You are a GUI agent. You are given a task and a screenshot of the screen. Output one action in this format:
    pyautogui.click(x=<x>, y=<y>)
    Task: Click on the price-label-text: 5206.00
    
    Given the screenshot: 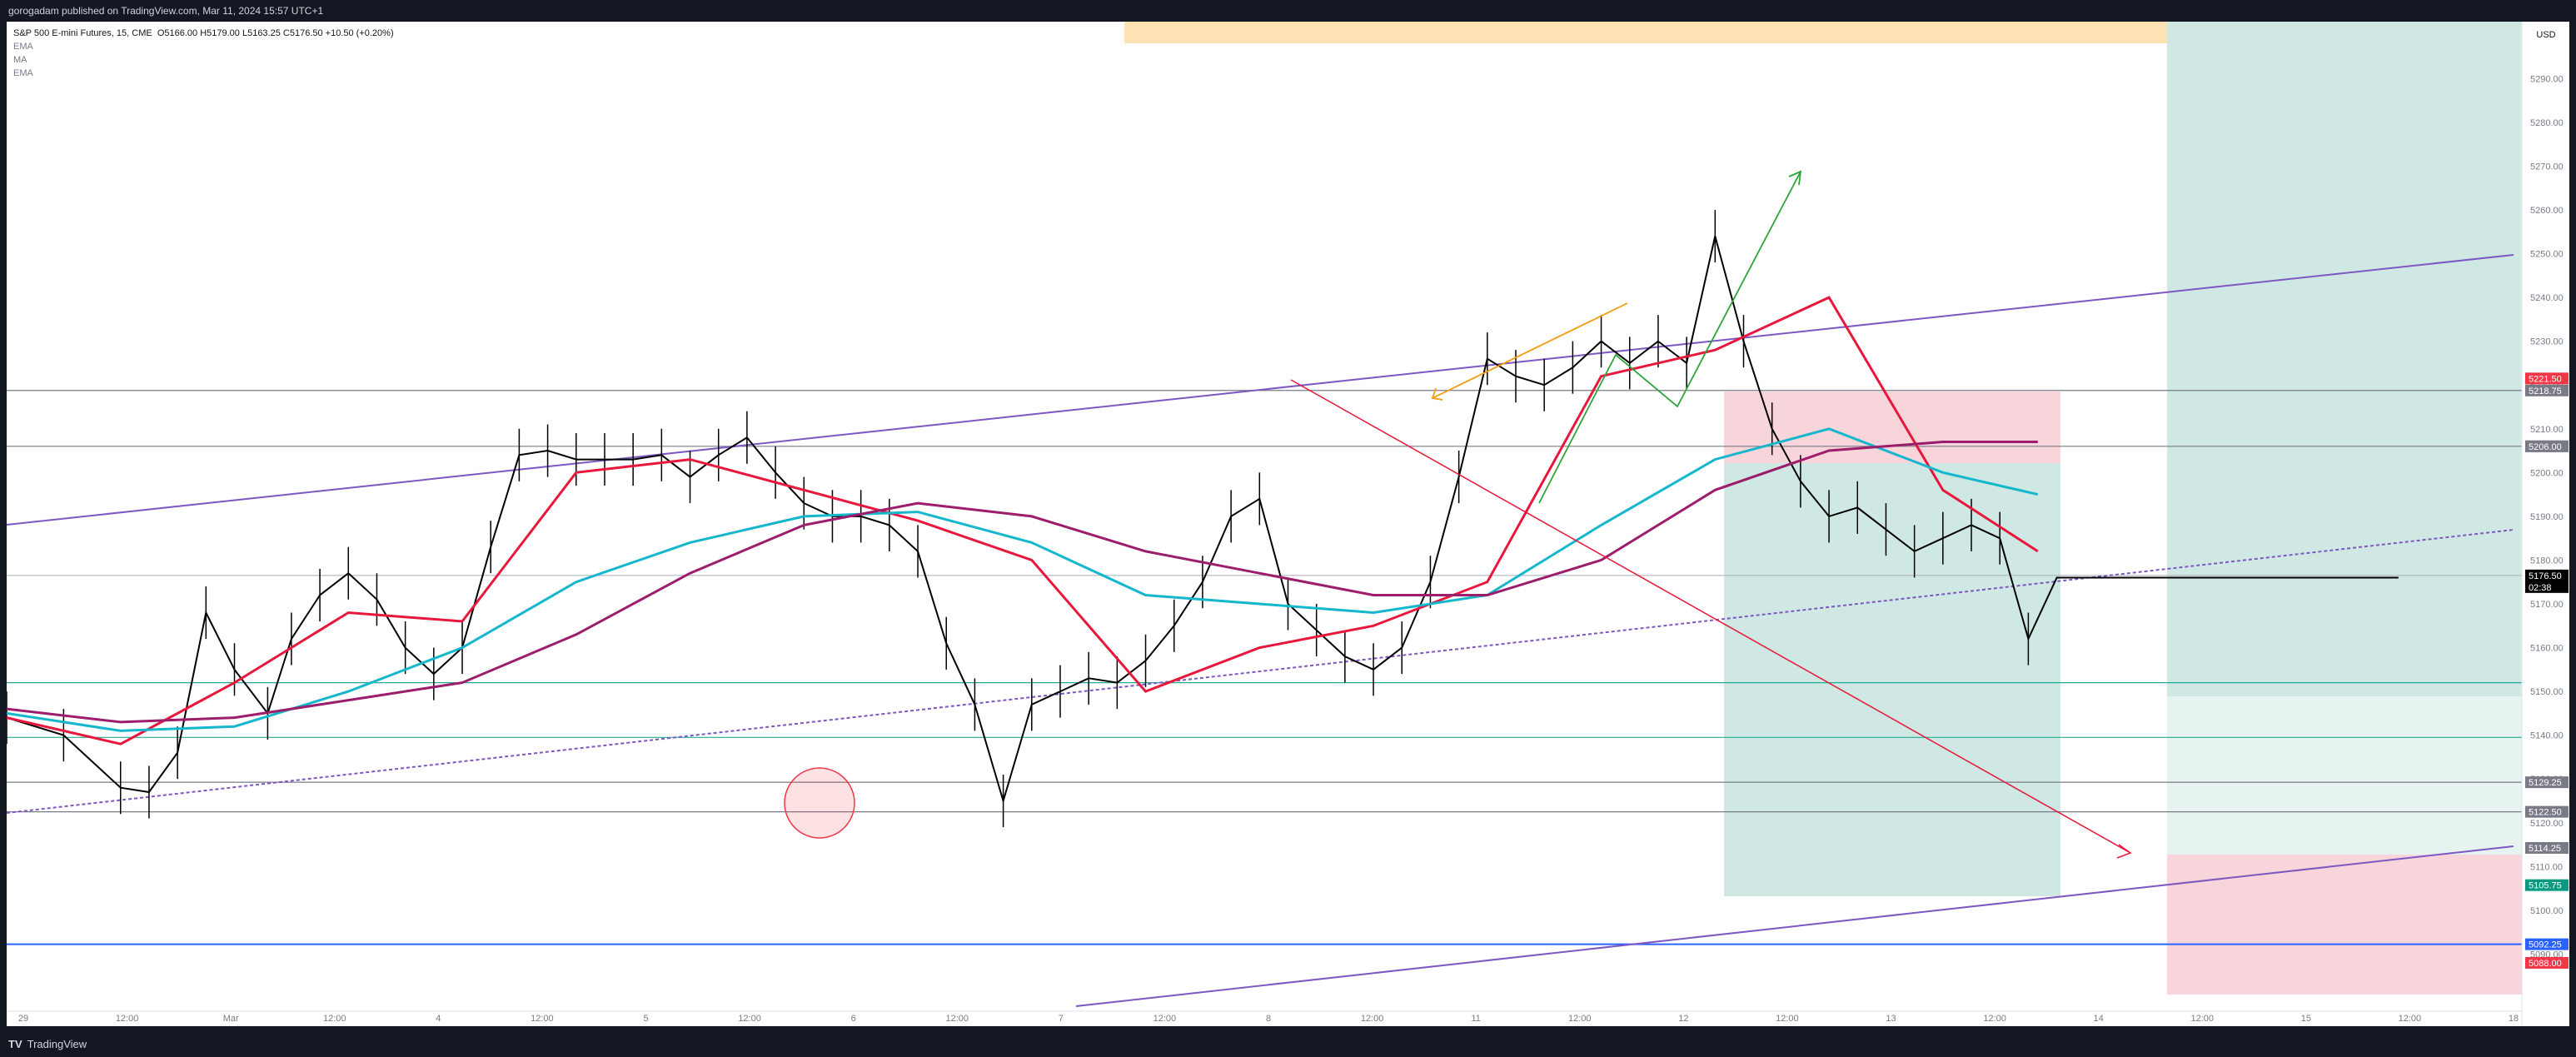 What is the action you would take?
    pyautogui.click(x=2545, y=447)
    